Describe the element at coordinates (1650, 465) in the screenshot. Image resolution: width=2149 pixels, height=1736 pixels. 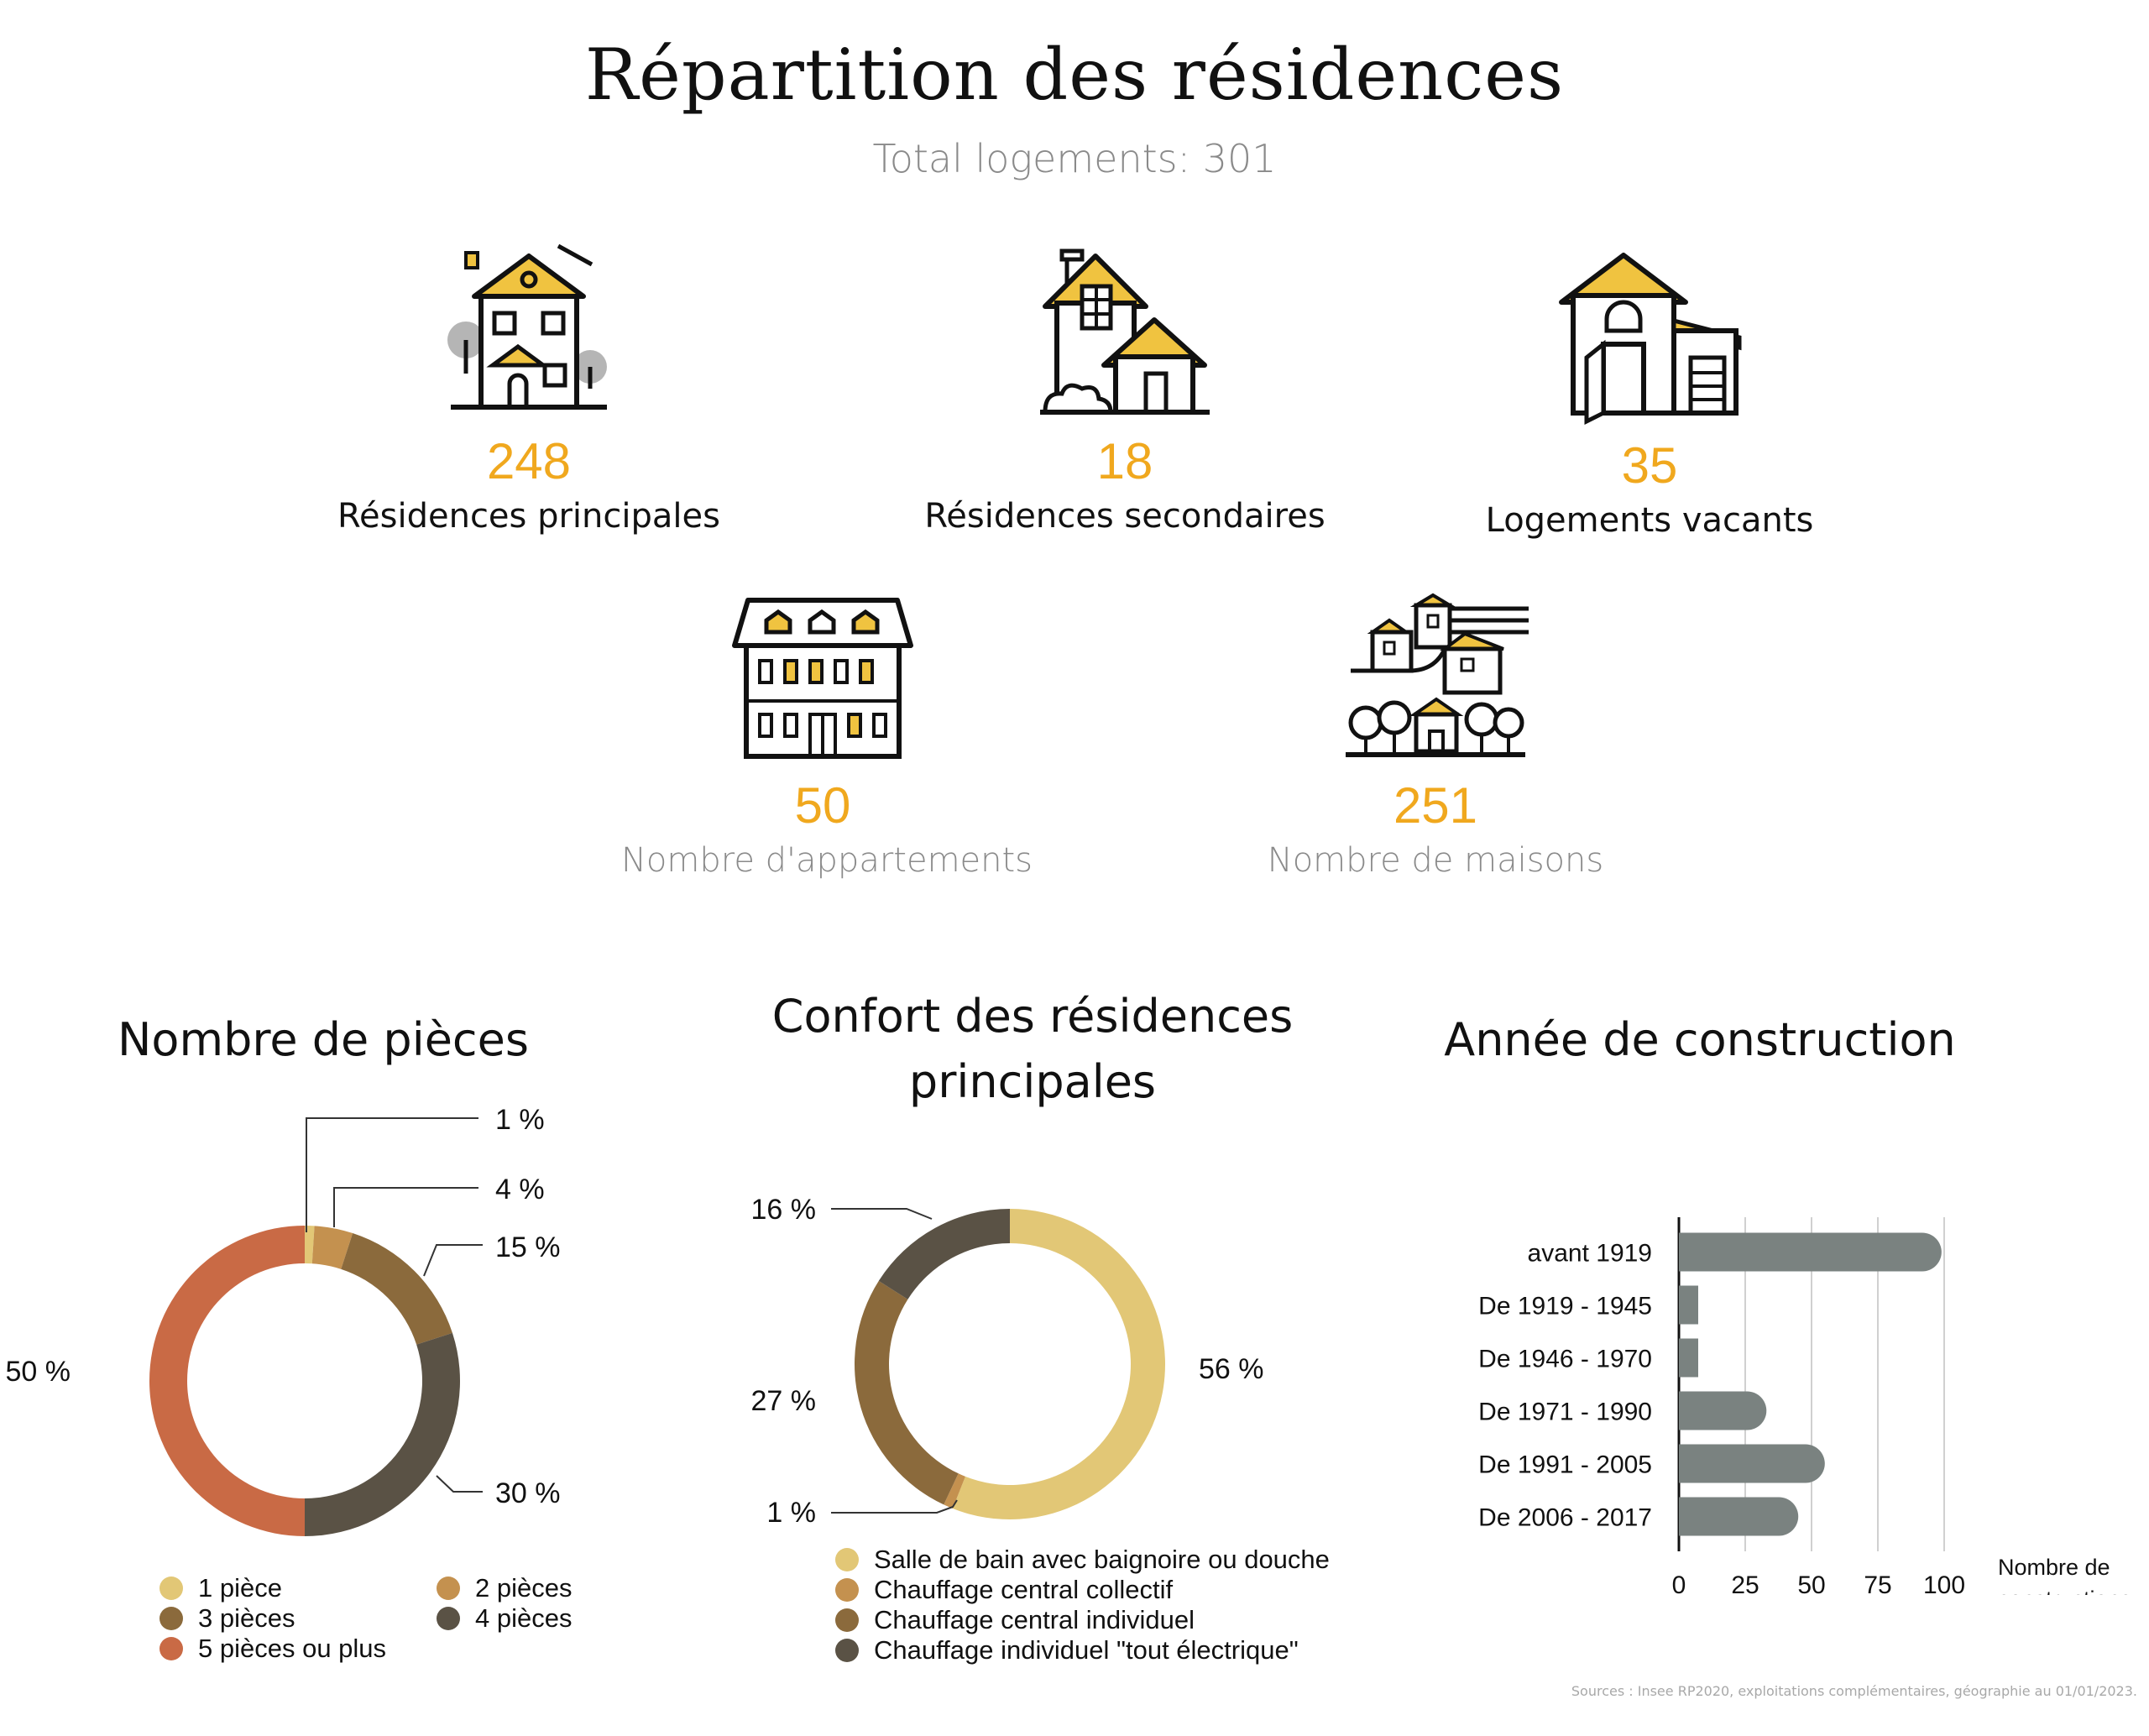
I see `stat-value: 35` at that location.